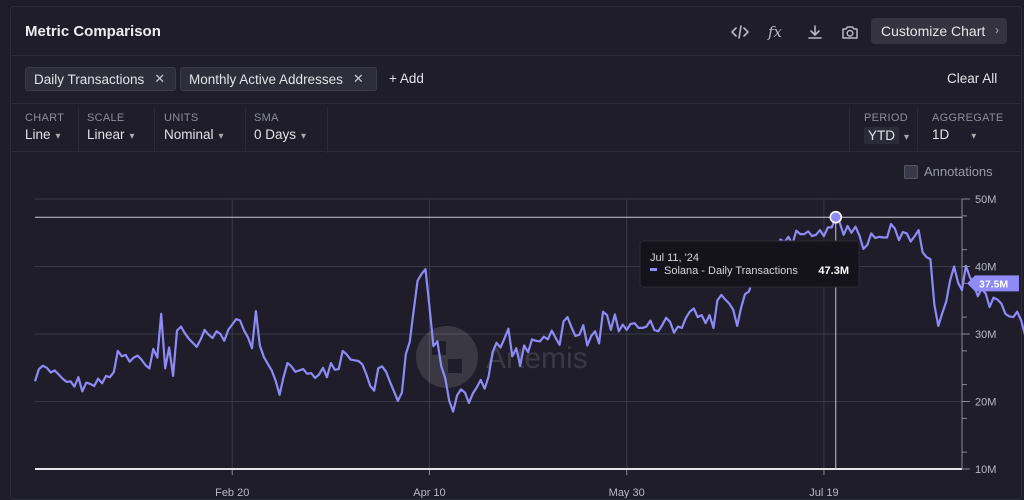 The height and width of the screenshot is (500, 1024). What do you see at coordinates (958, 171) in the screenshot?
I see `annotations-label: Annotations` at bounding box center [958, 171].